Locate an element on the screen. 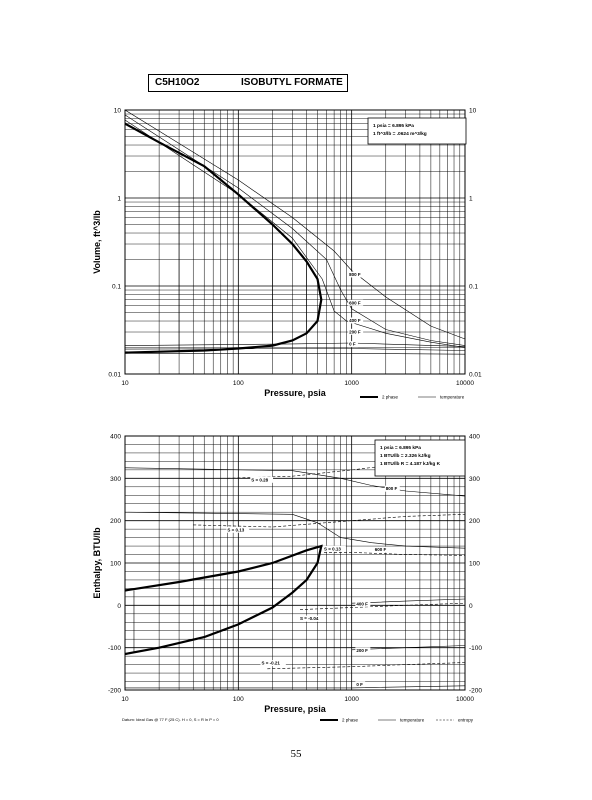 The image size is (592, 800). chart1-y-tick-label-right: 0.01 is located at coordinates (475, 375).